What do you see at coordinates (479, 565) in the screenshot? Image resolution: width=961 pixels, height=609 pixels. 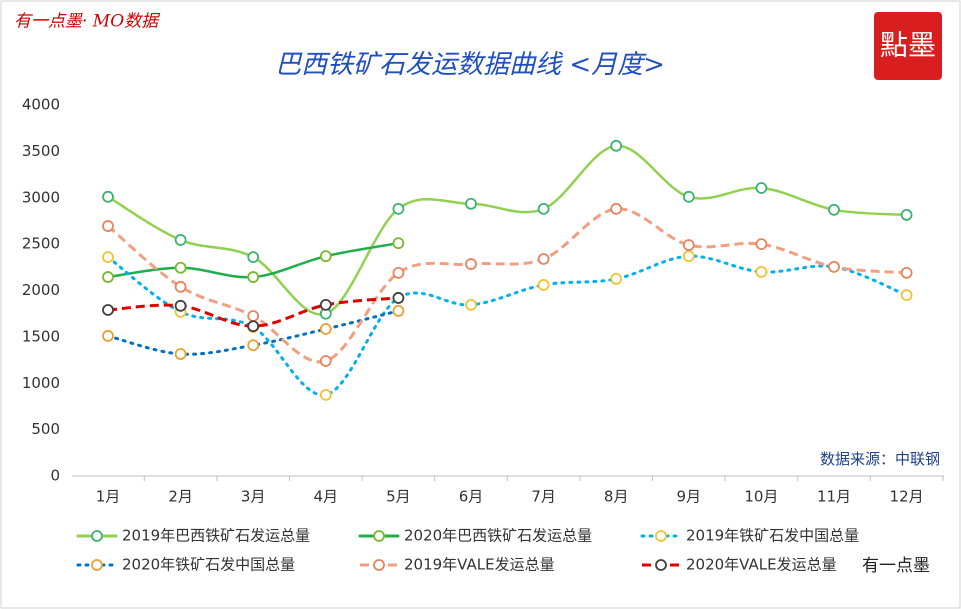 I see `legend-label: 2019年VALE发运总量` at bounding box center [479, 565].